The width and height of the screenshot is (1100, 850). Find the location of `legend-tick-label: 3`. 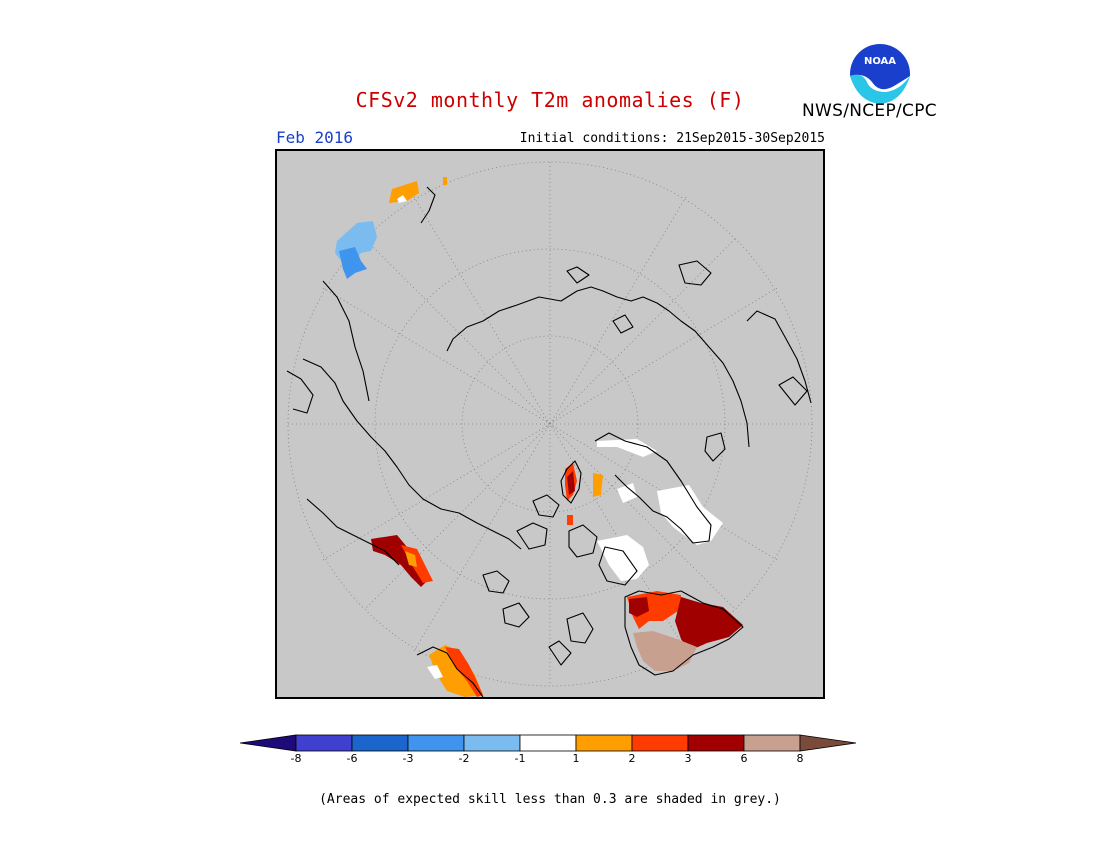

legend-tick-label: 3 is located at coordinates (688, 758).